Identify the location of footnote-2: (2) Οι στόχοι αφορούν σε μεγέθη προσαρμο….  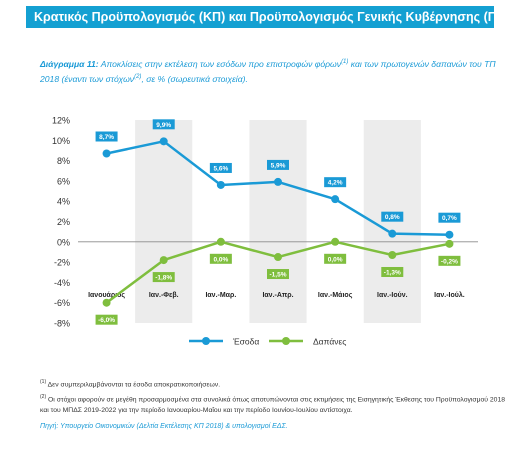
(275, 403).